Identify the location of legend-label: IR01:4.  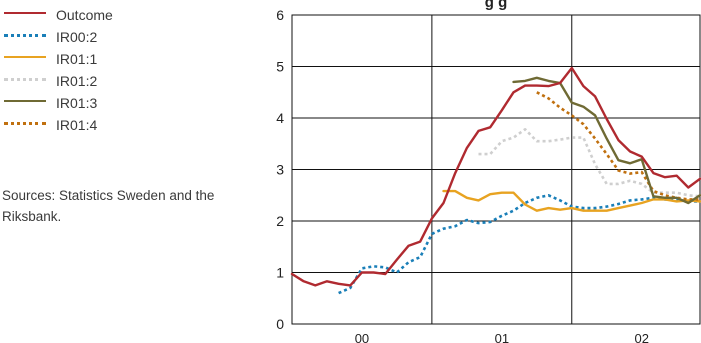
(77, 125).